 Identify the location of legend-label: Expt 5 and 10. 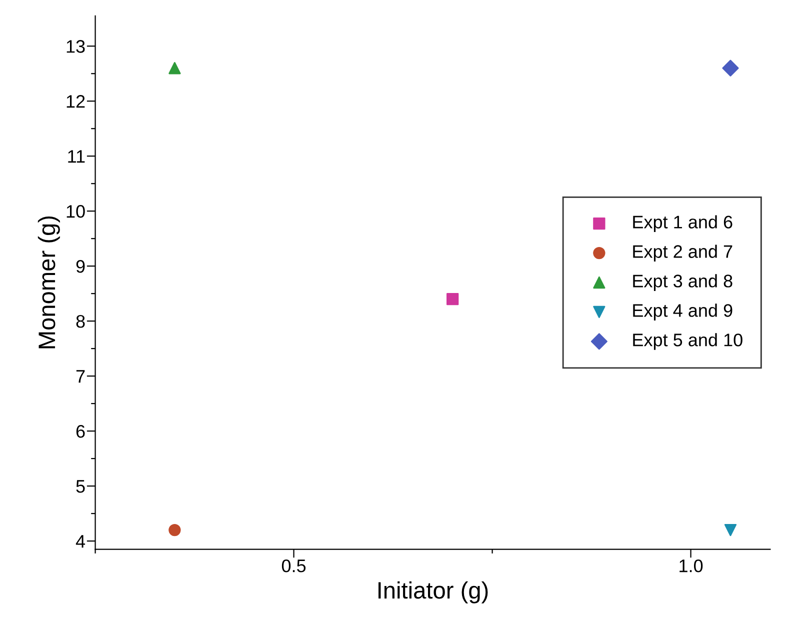
(687, 341).